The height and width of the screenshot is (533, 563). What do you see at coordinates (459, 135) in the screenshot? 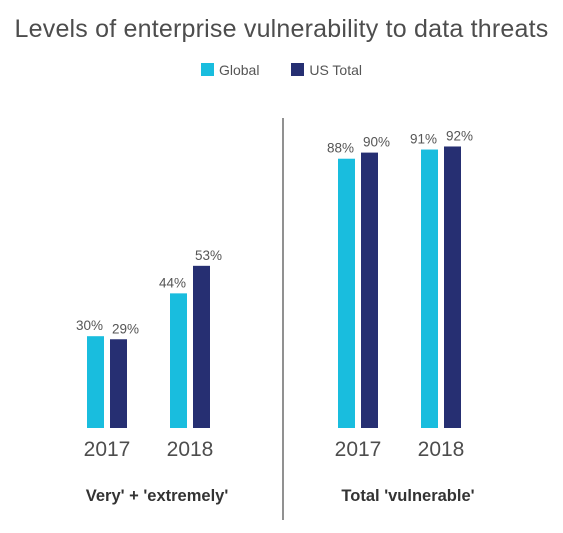
I see `data-label: 92%` at bounding box center [459, 135].